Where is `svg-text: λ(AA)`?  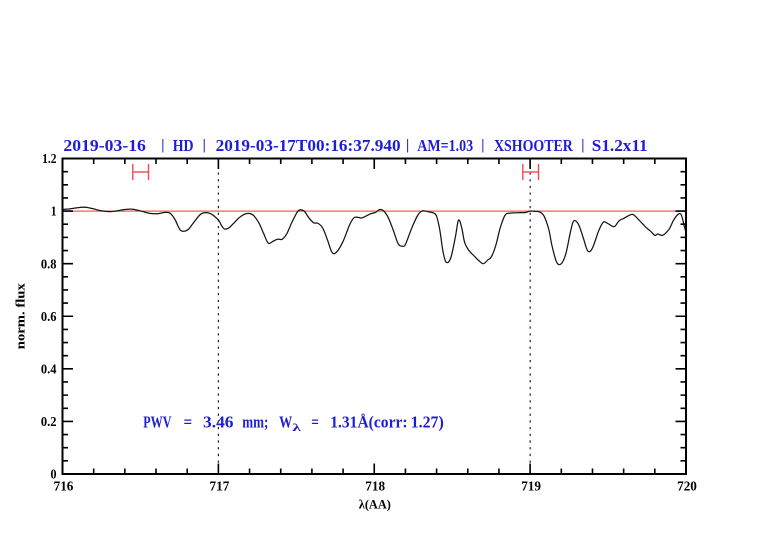
svg-text: λ(AA) is located at coordinates (375, 504).